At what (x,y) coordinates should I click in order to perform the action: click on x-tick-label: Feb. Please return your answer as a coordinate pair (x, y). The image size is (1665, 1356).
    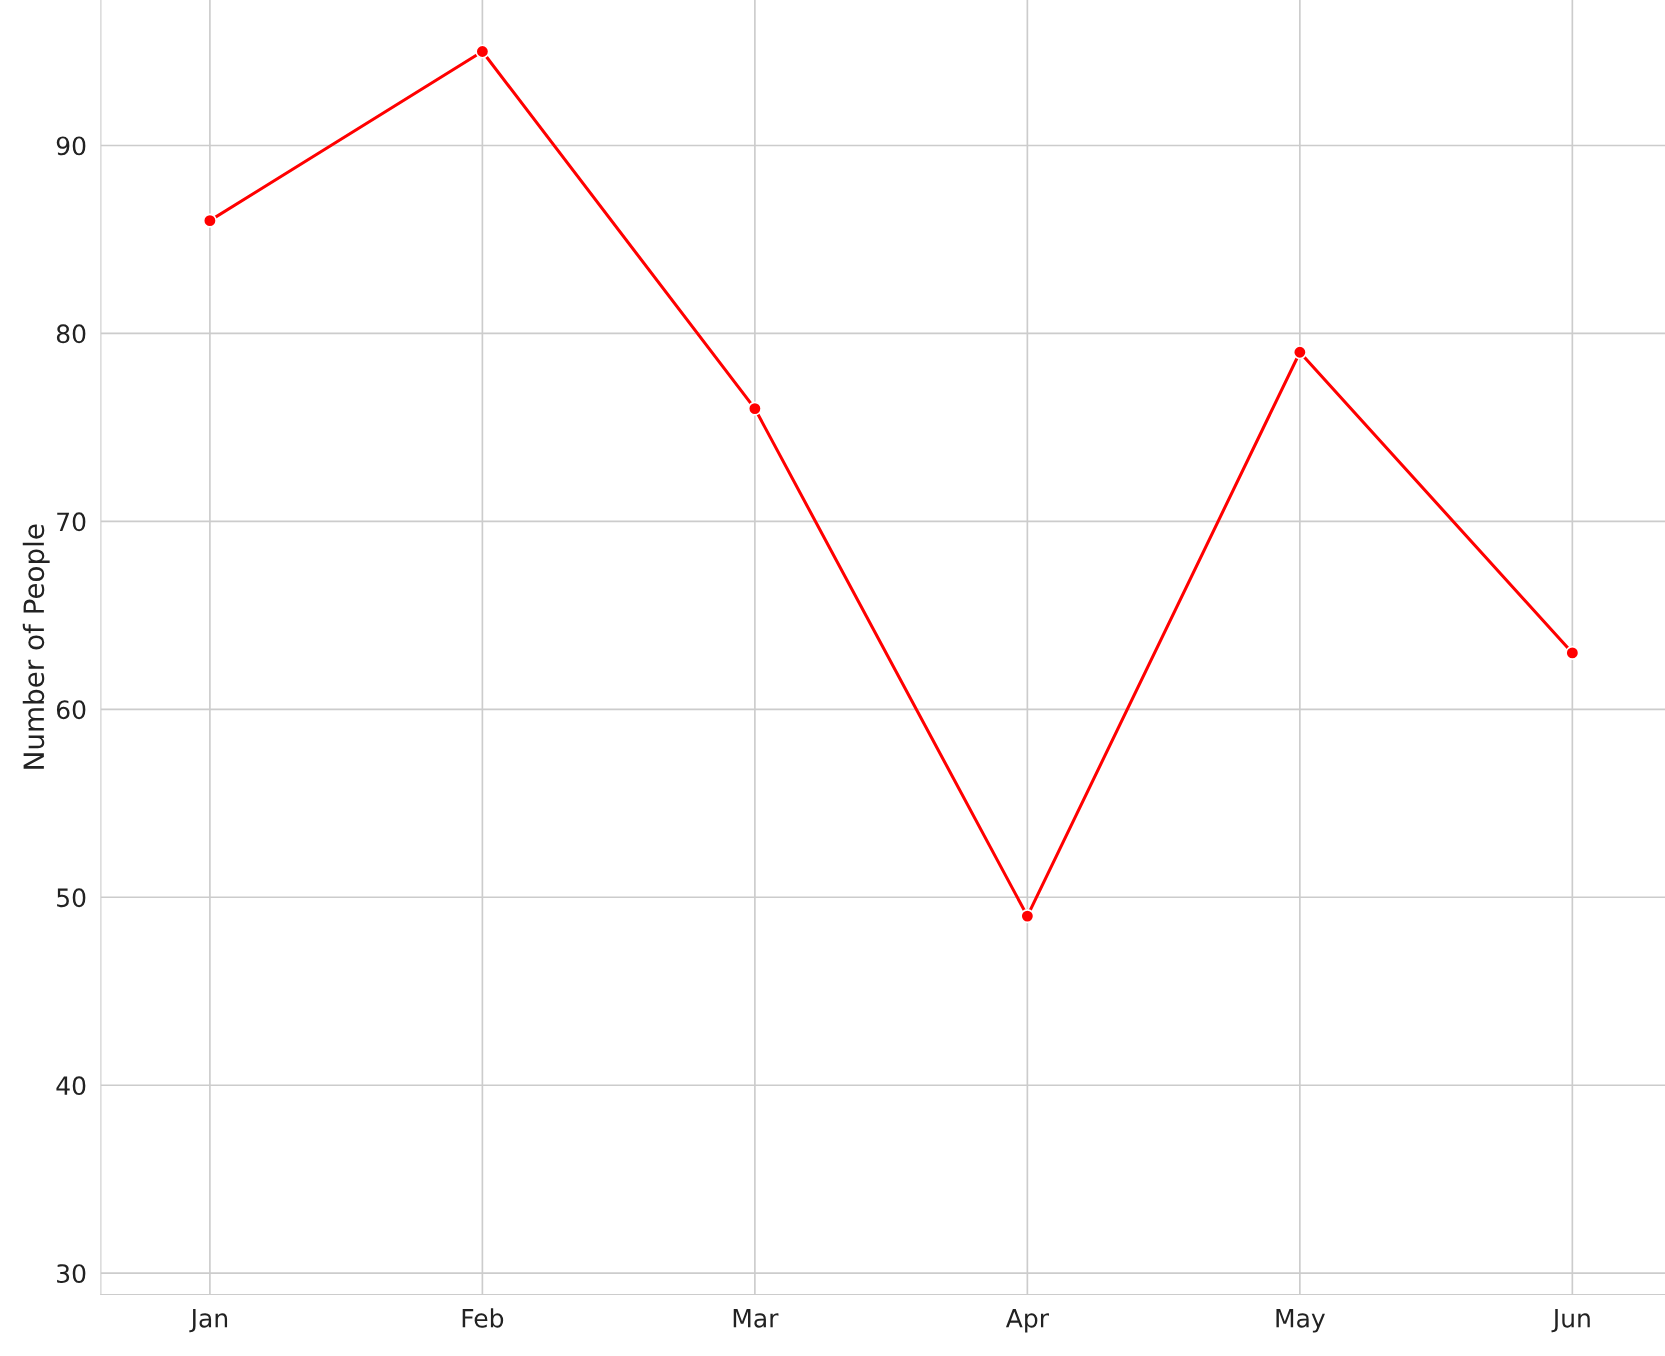
    Looking at the image, I should click on (483, 1318).